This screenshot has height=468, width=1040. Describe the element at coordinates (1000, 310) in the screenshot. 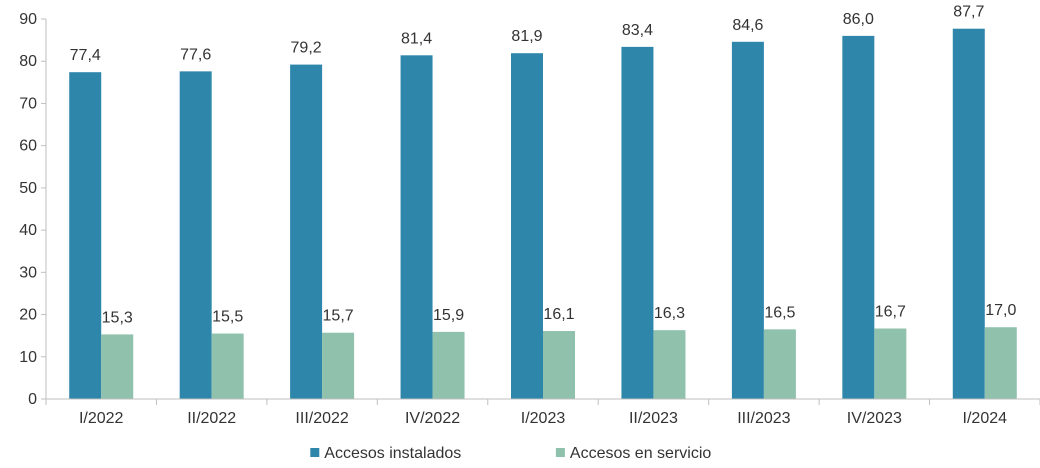

I see `data-label: 17,0` at that location.